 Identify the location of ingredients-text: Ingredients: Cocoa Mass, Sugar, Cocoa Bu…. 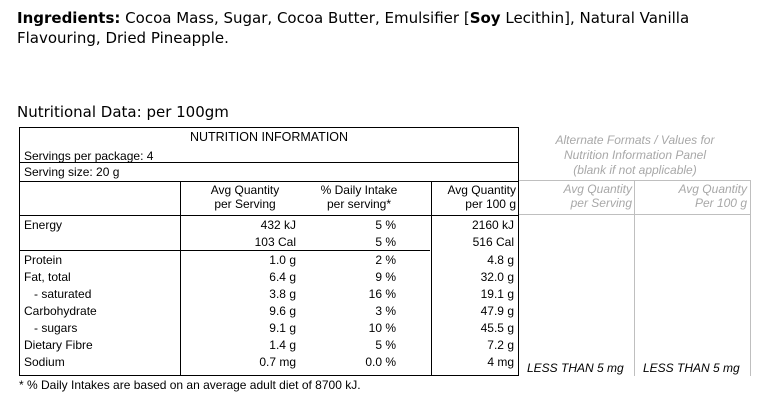
(387, 28).